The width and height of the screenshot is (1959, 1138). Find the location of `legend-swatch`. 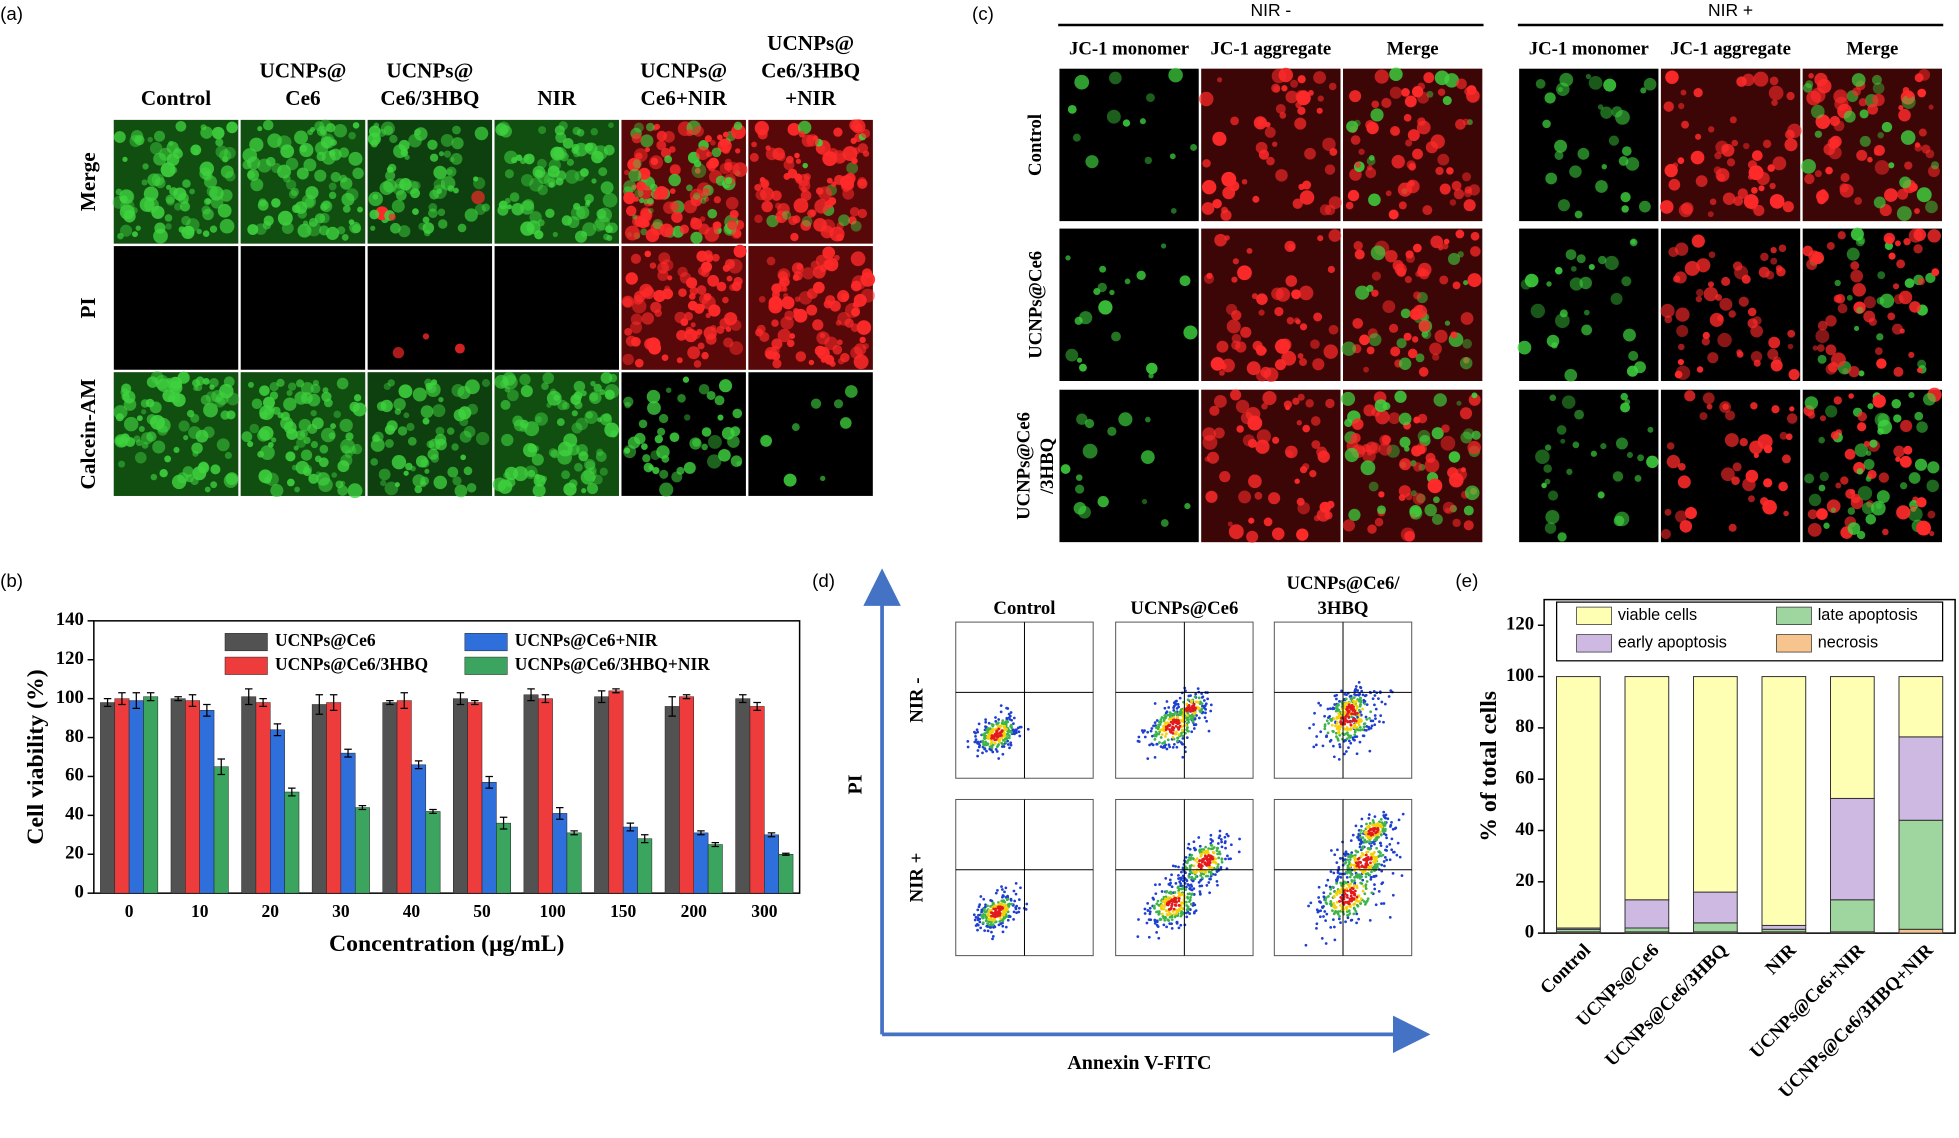

legend-swatch is located at coordinates (246, 665).